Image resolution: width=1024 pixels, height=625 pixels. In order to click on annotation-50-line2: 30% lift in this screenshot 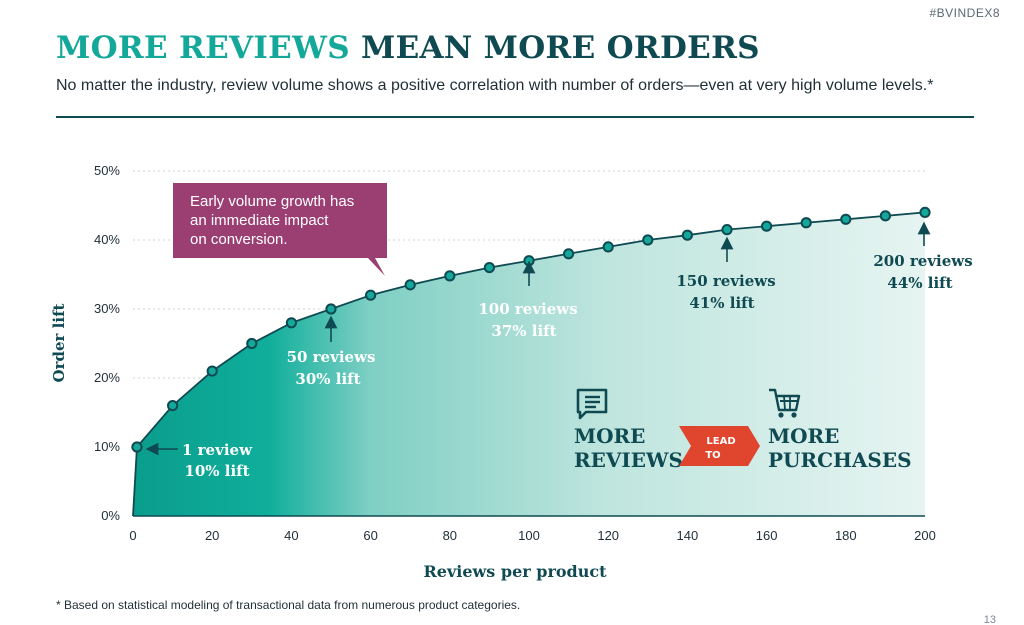, I will do `click(327, 379)`.